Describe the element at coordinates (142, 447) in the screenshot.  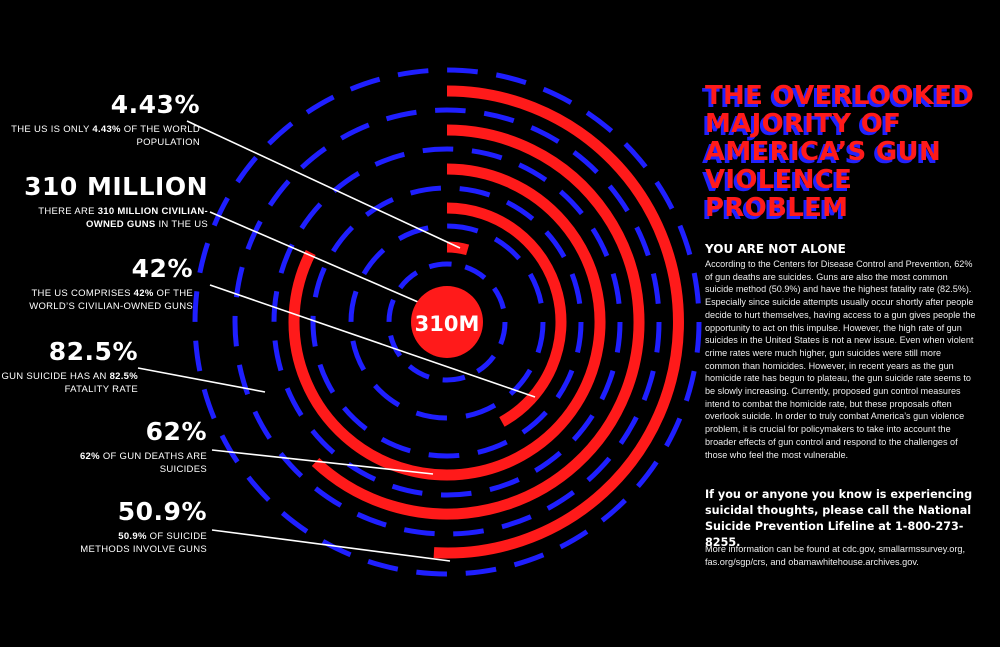
I see `stat-gun-deaths-suicides: 62% 62% OF GUN DEATHS ARE SUICIDES` at that location.